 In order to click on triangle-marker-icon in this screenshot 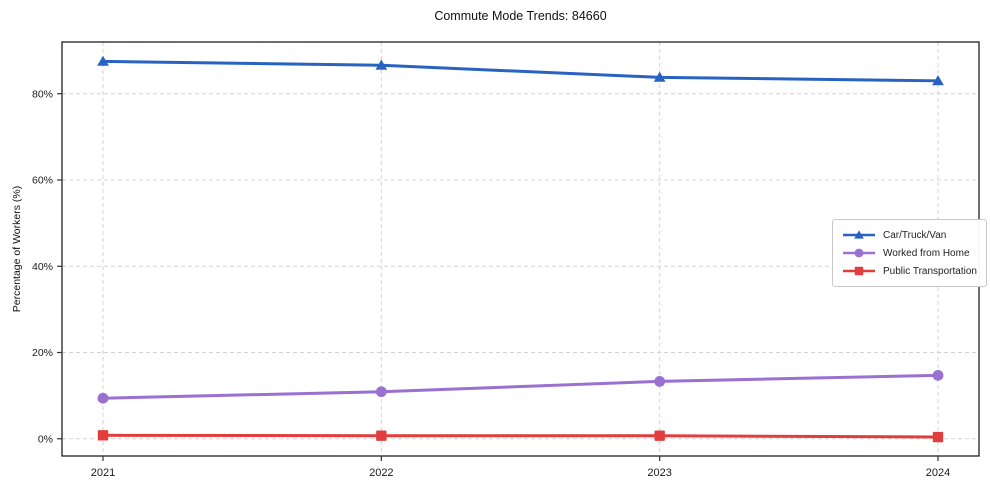, I will do `click(859, 234)`.